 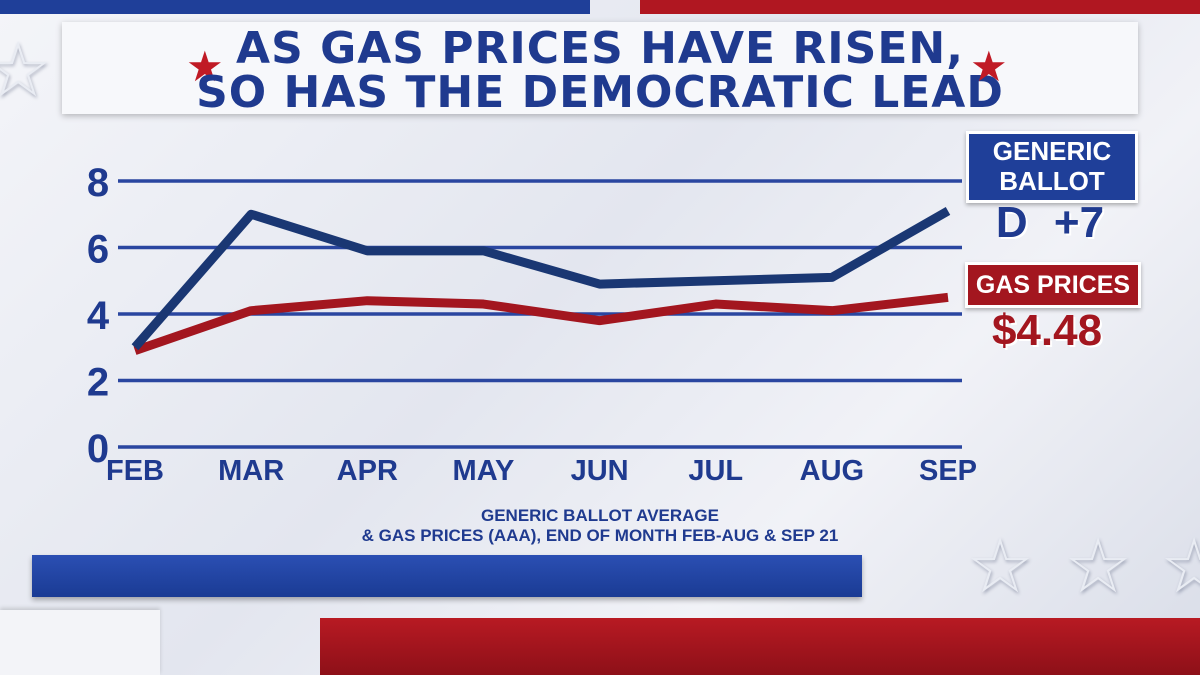 What do you see at coordinates (295, 7) in the screenshot?
I see `top-blue-stripe` at bounding box center [295, 7].